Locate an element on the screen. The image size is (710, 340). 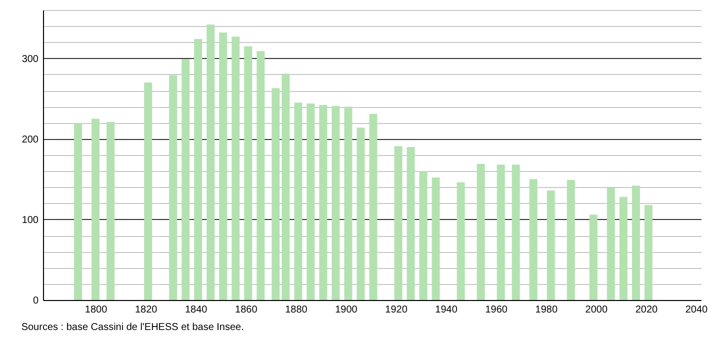
x-tick-label: 1920 is located at coordinates (396, 310).